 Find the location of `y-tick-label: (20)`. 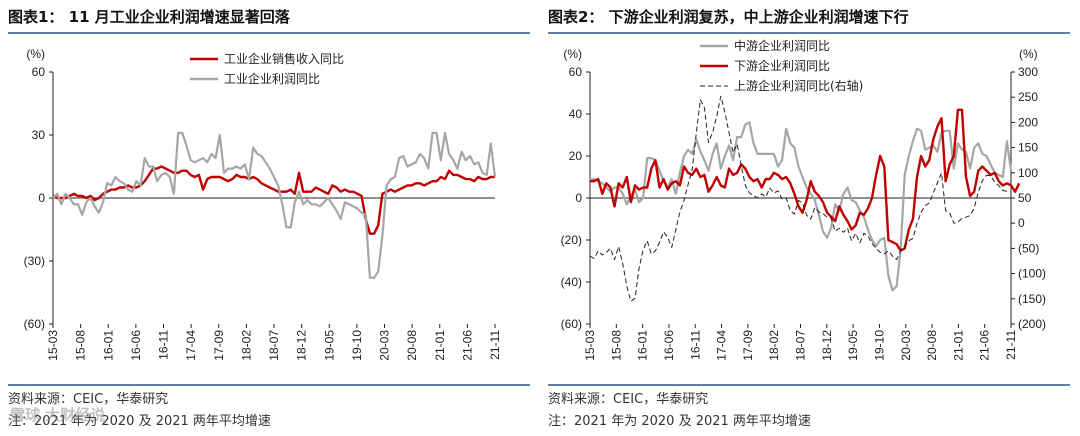

y-tick-label: (20) is located at coordinates (571, 240).